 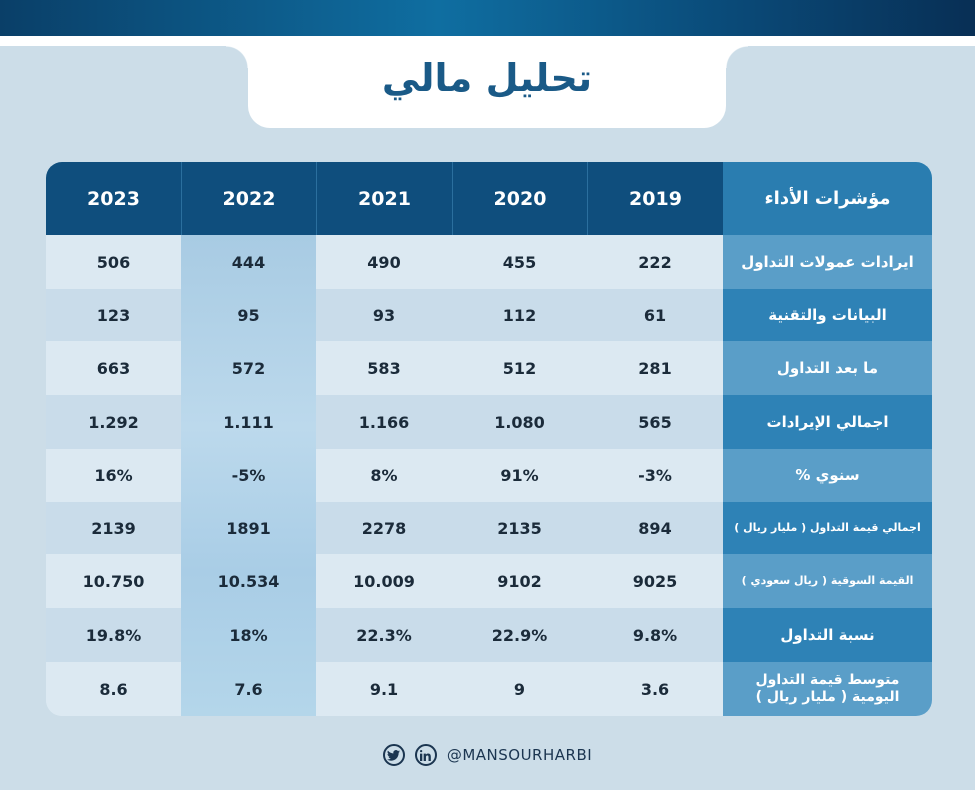 I want to click on table-cell: 490, so click(x=384, y=262).